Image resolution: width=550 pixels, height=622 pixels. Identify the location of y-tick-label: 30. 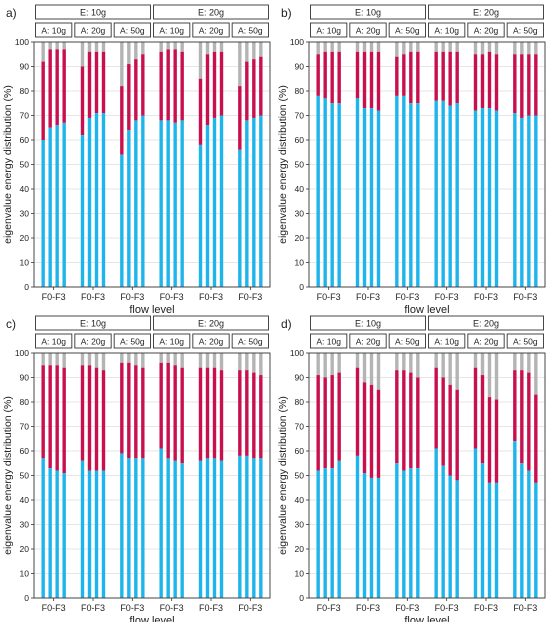
(25, 525).